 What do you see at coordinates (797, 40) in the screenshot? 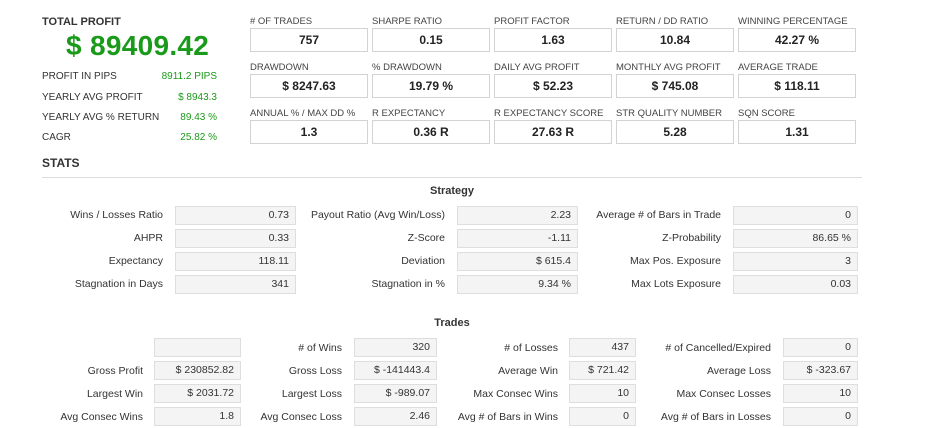
I see `metric-value-winning-pct: 42.27 %` at bounding box center [797, 40].